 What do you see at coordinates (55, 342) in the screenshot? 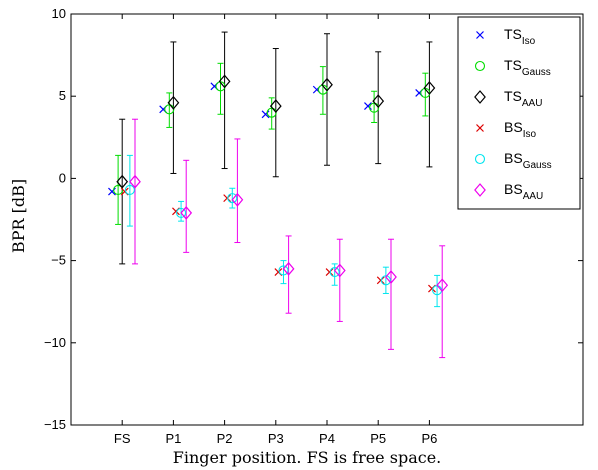
I see `y-tick-label: −10` at bounding box center [55, 342].